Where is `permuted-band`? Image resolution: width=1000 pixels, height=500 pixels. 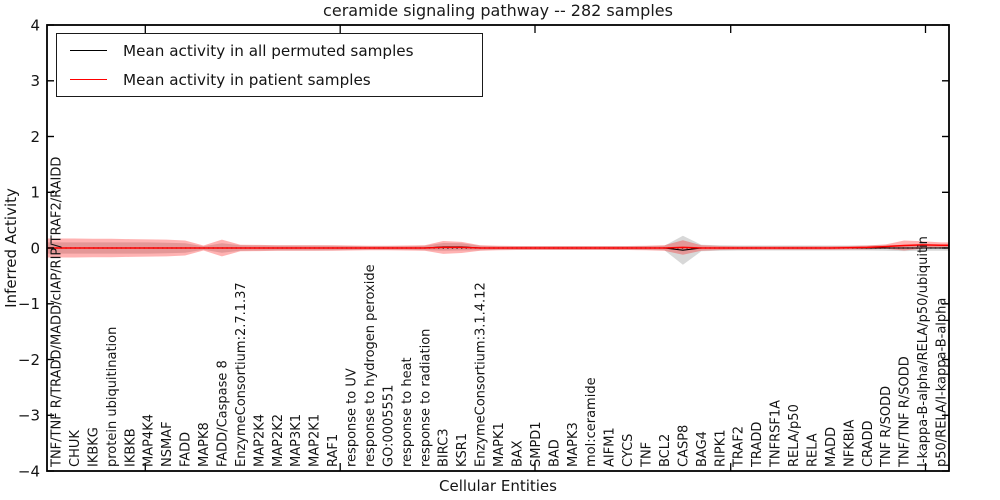 permuted-band is located at coordinates (498, 250).